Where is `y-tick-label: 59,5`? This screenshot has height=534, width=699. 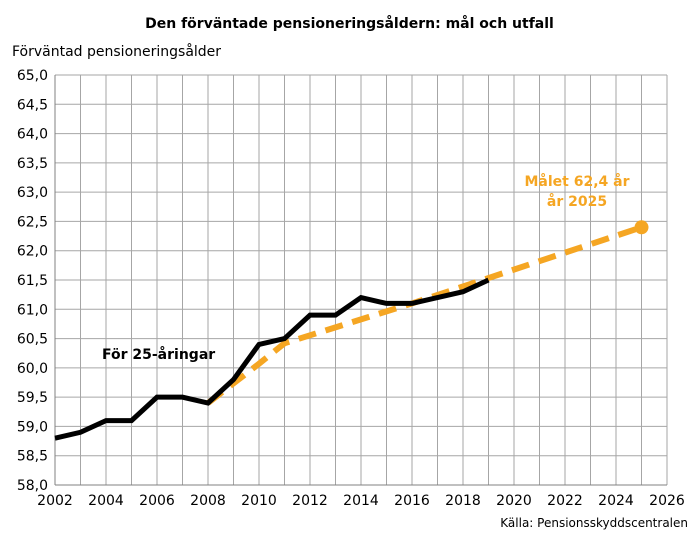 y-tick-label: 59,5 is located at coordinates (32, 398).